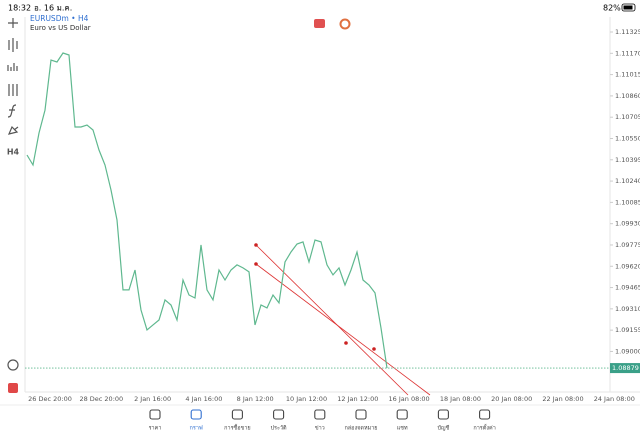 The height and width of the screenshot is (447, 640). I want to click on y-tick-label: 1.10705, so click(627, 117).